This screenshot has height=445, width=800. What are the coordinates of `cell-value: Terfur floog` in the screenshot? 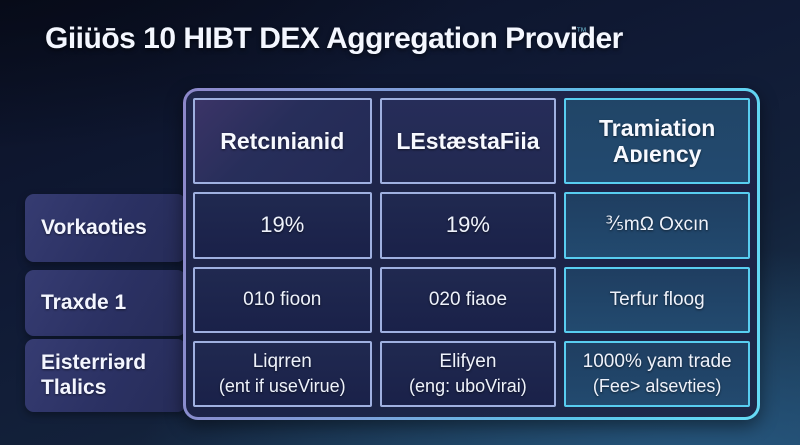 It's located at (657, 299).